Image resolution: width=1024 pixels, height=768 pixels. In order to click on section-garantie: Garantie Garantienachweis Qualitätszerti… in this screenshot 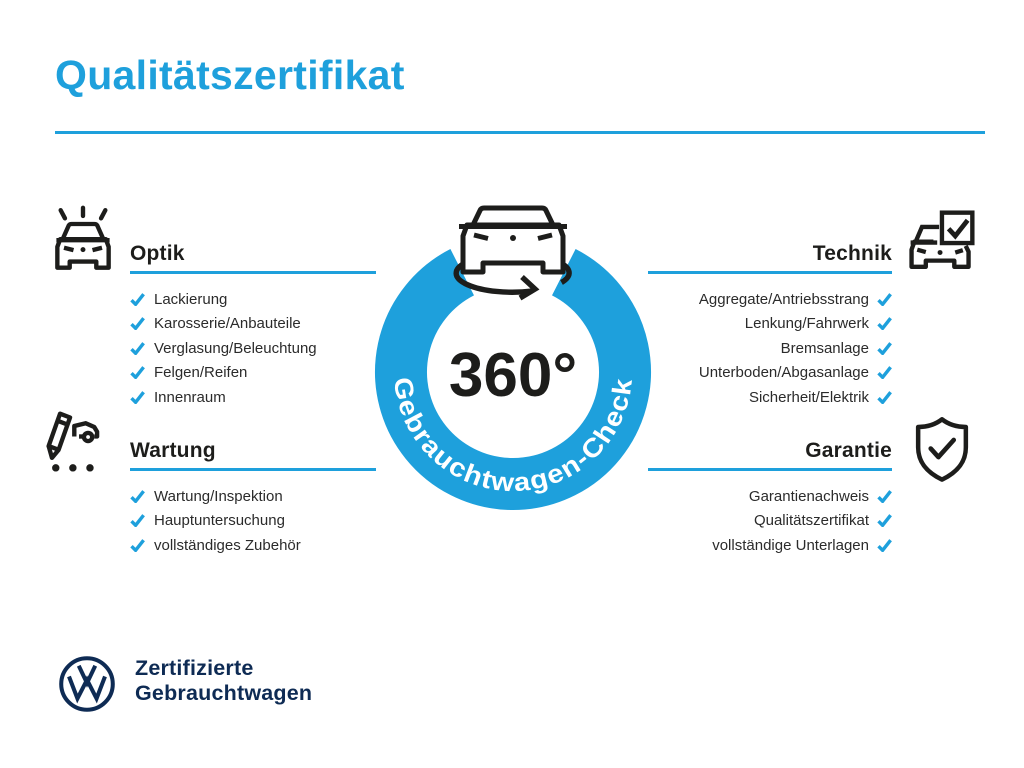, I will do `click(770, 498)`.